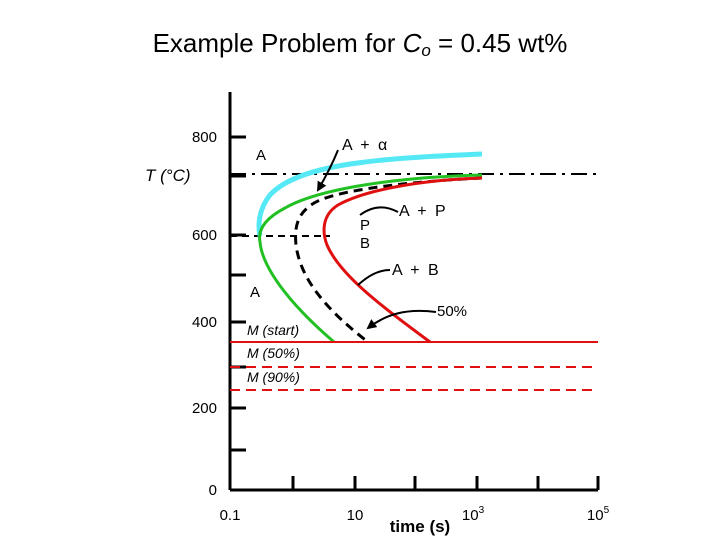  Describe the element at coordinates (473, 514) in the screenshot. I see `x-tick-10-3: 10³` at that location.